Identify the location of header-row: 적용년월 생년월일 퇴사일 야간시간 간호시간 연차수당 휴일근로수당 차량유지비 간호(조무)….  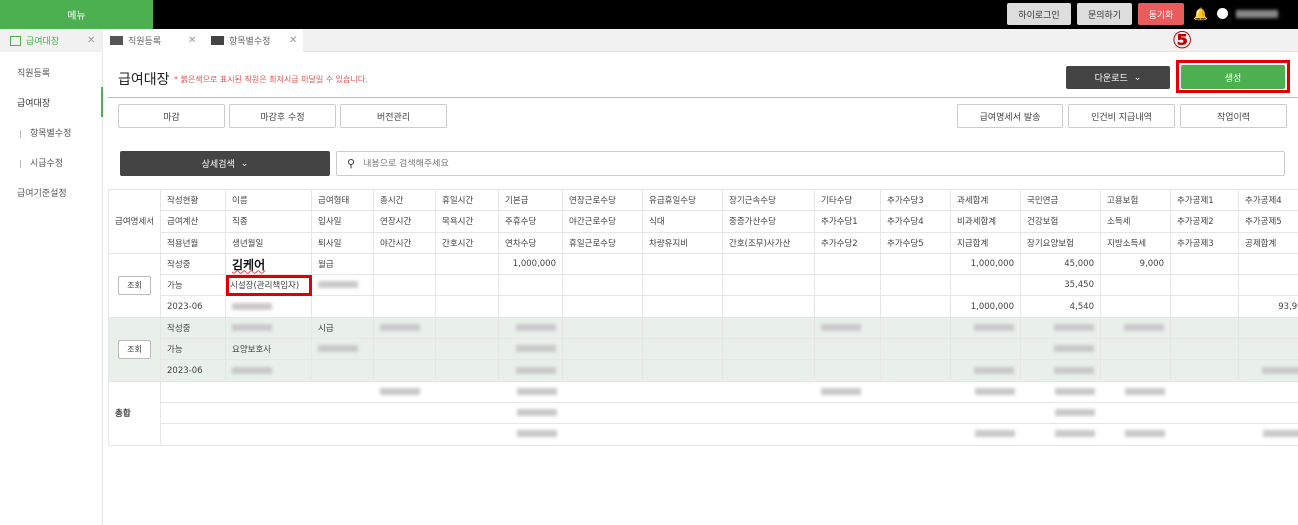
(703, 242).